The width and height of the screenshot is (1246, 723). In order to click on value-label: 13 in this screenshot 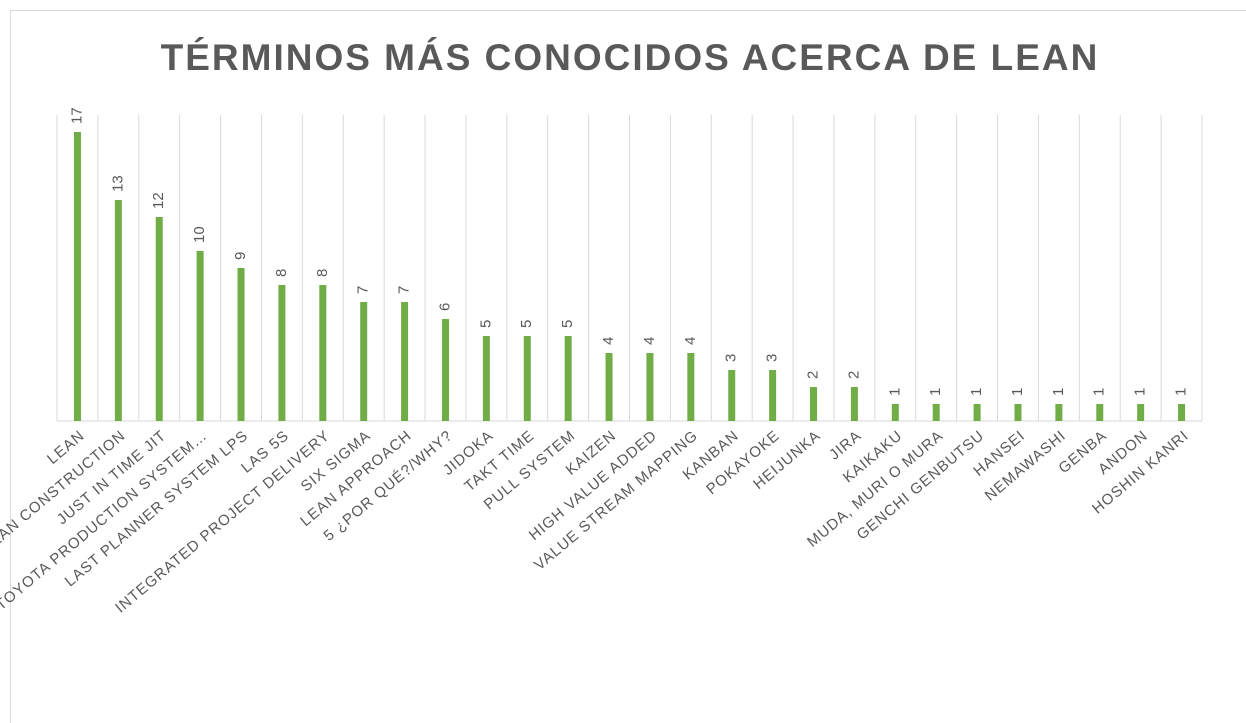, I will do `click(117, 183)`.